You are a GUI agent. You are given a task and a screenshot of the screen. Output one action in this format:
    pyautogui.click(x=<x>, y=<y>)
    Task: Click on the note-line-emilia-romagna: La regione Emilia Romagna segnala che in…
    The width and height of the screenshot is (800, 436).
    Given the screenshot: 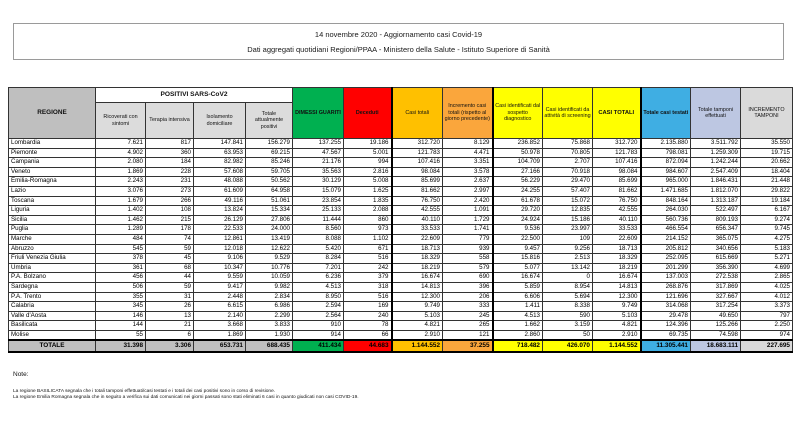 What is the action you would take?
    pyautogui.click(x=186, y=397)
    